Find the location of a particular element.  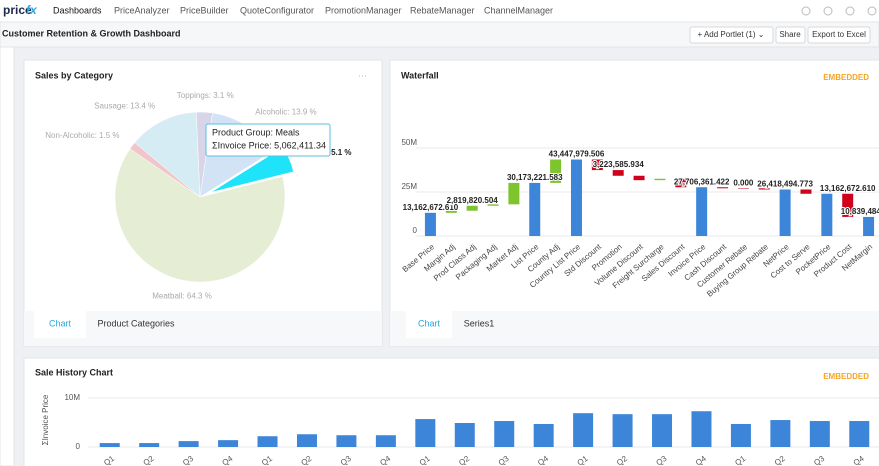

data-label: 26,418,494.773 is located at coordinates (785, 184).